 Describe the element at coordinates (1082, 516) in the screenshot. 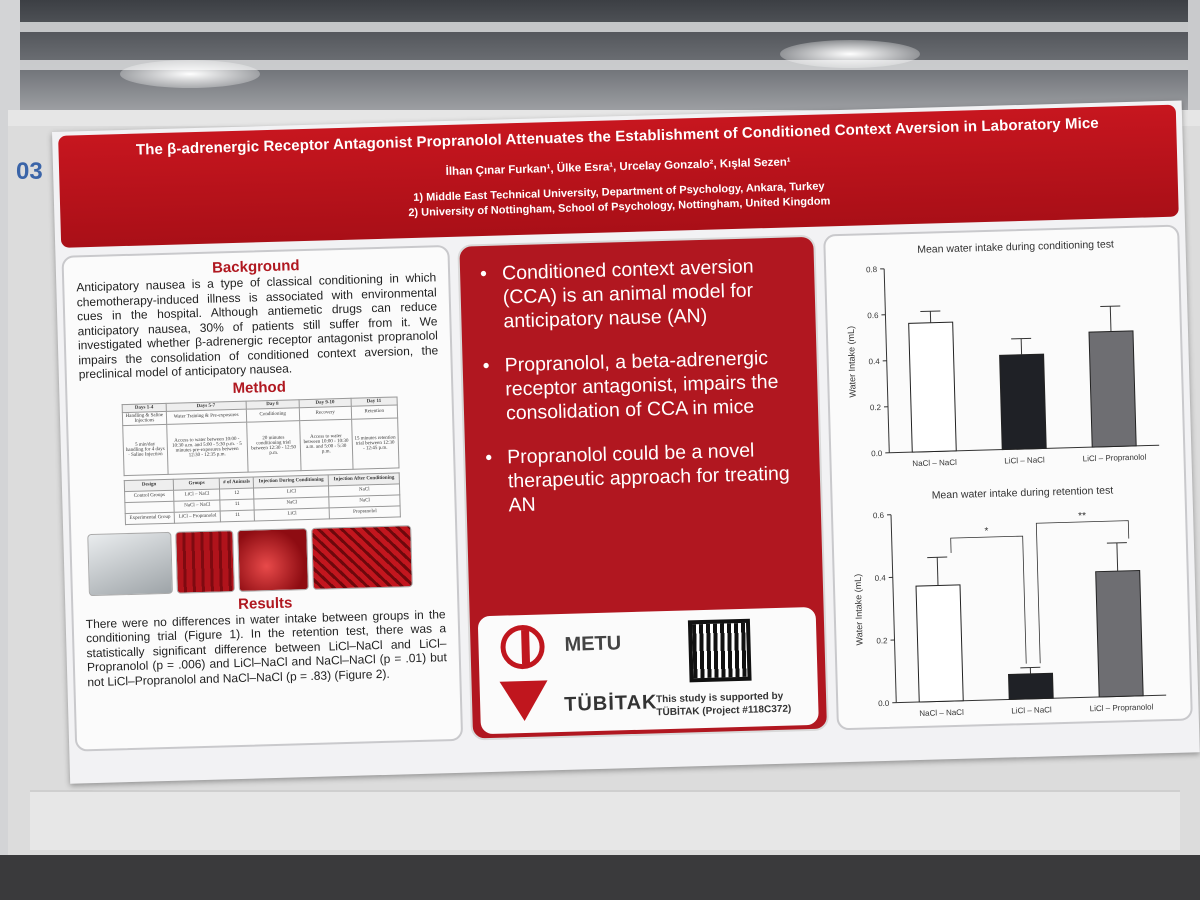

I see `significance-marker: **` at that location.